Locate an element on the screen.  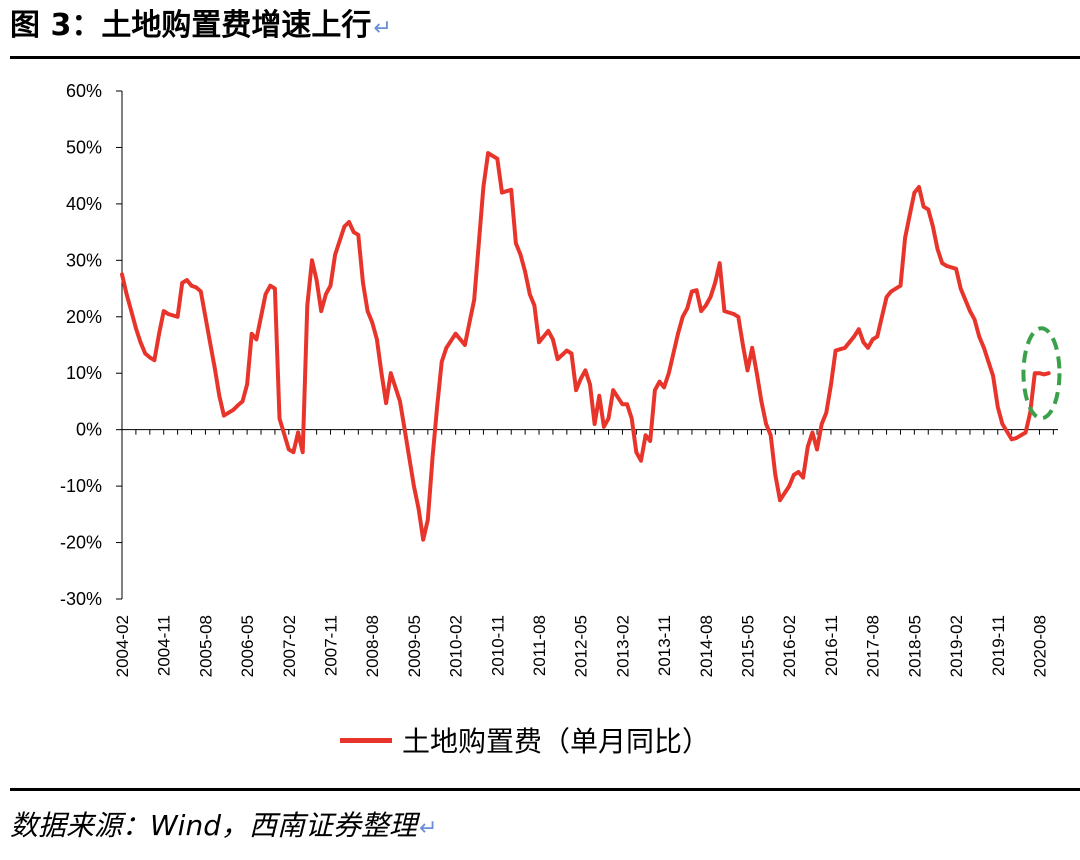
legend-label: 土地购置费（单月同比） is located at coordinates (556, 741).